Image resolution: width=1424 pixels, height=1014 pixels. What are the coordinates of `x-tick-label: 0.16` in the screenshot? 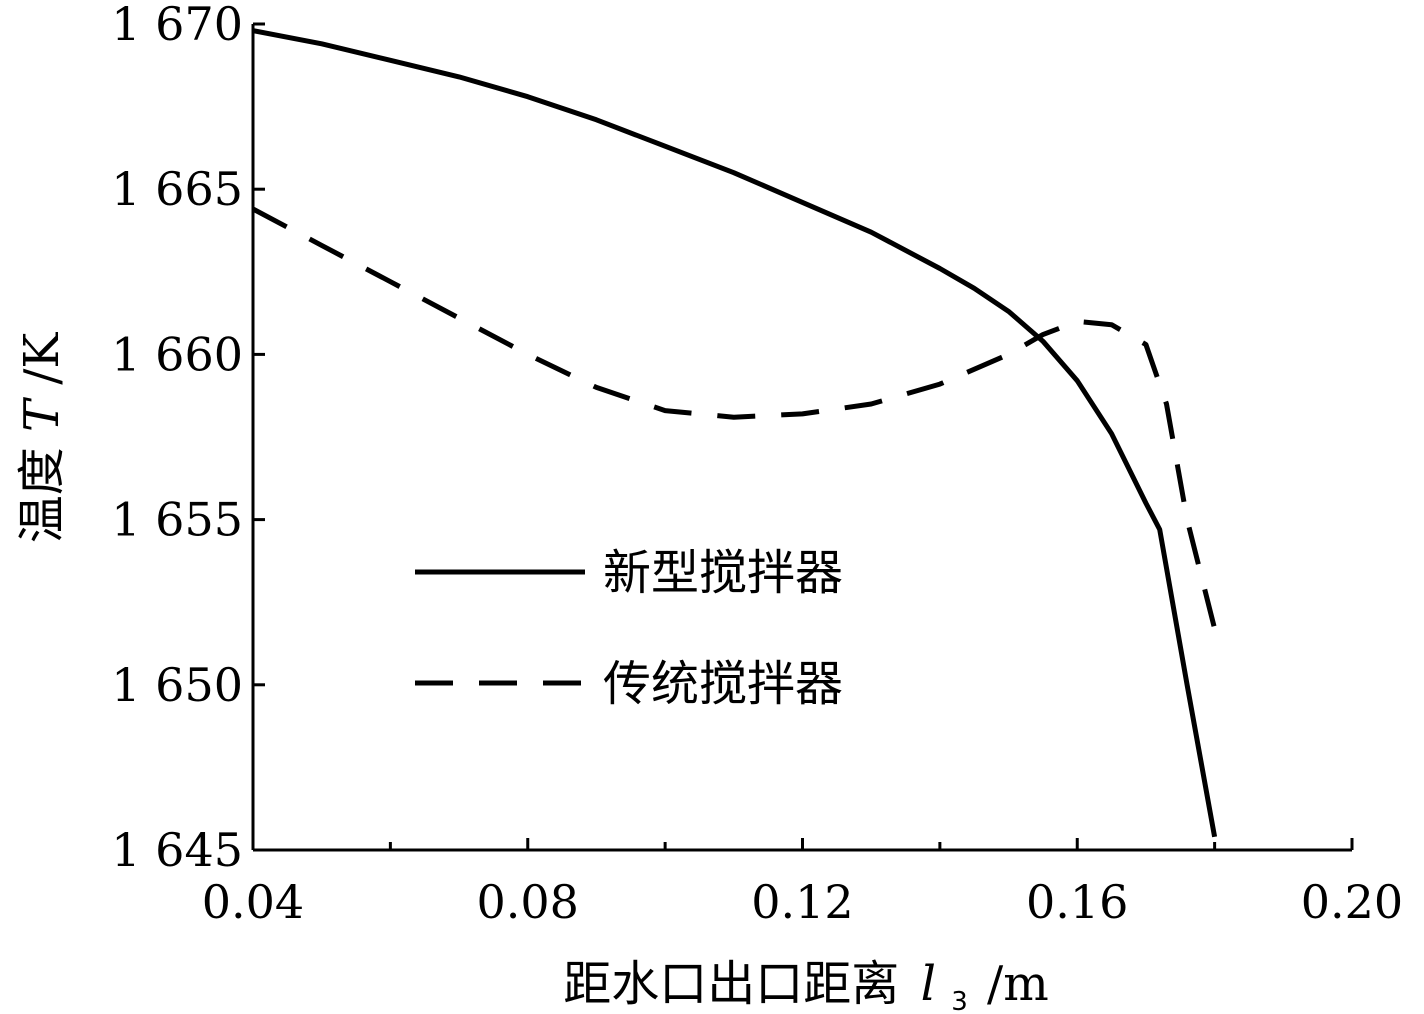 It's located at (1077, 902).